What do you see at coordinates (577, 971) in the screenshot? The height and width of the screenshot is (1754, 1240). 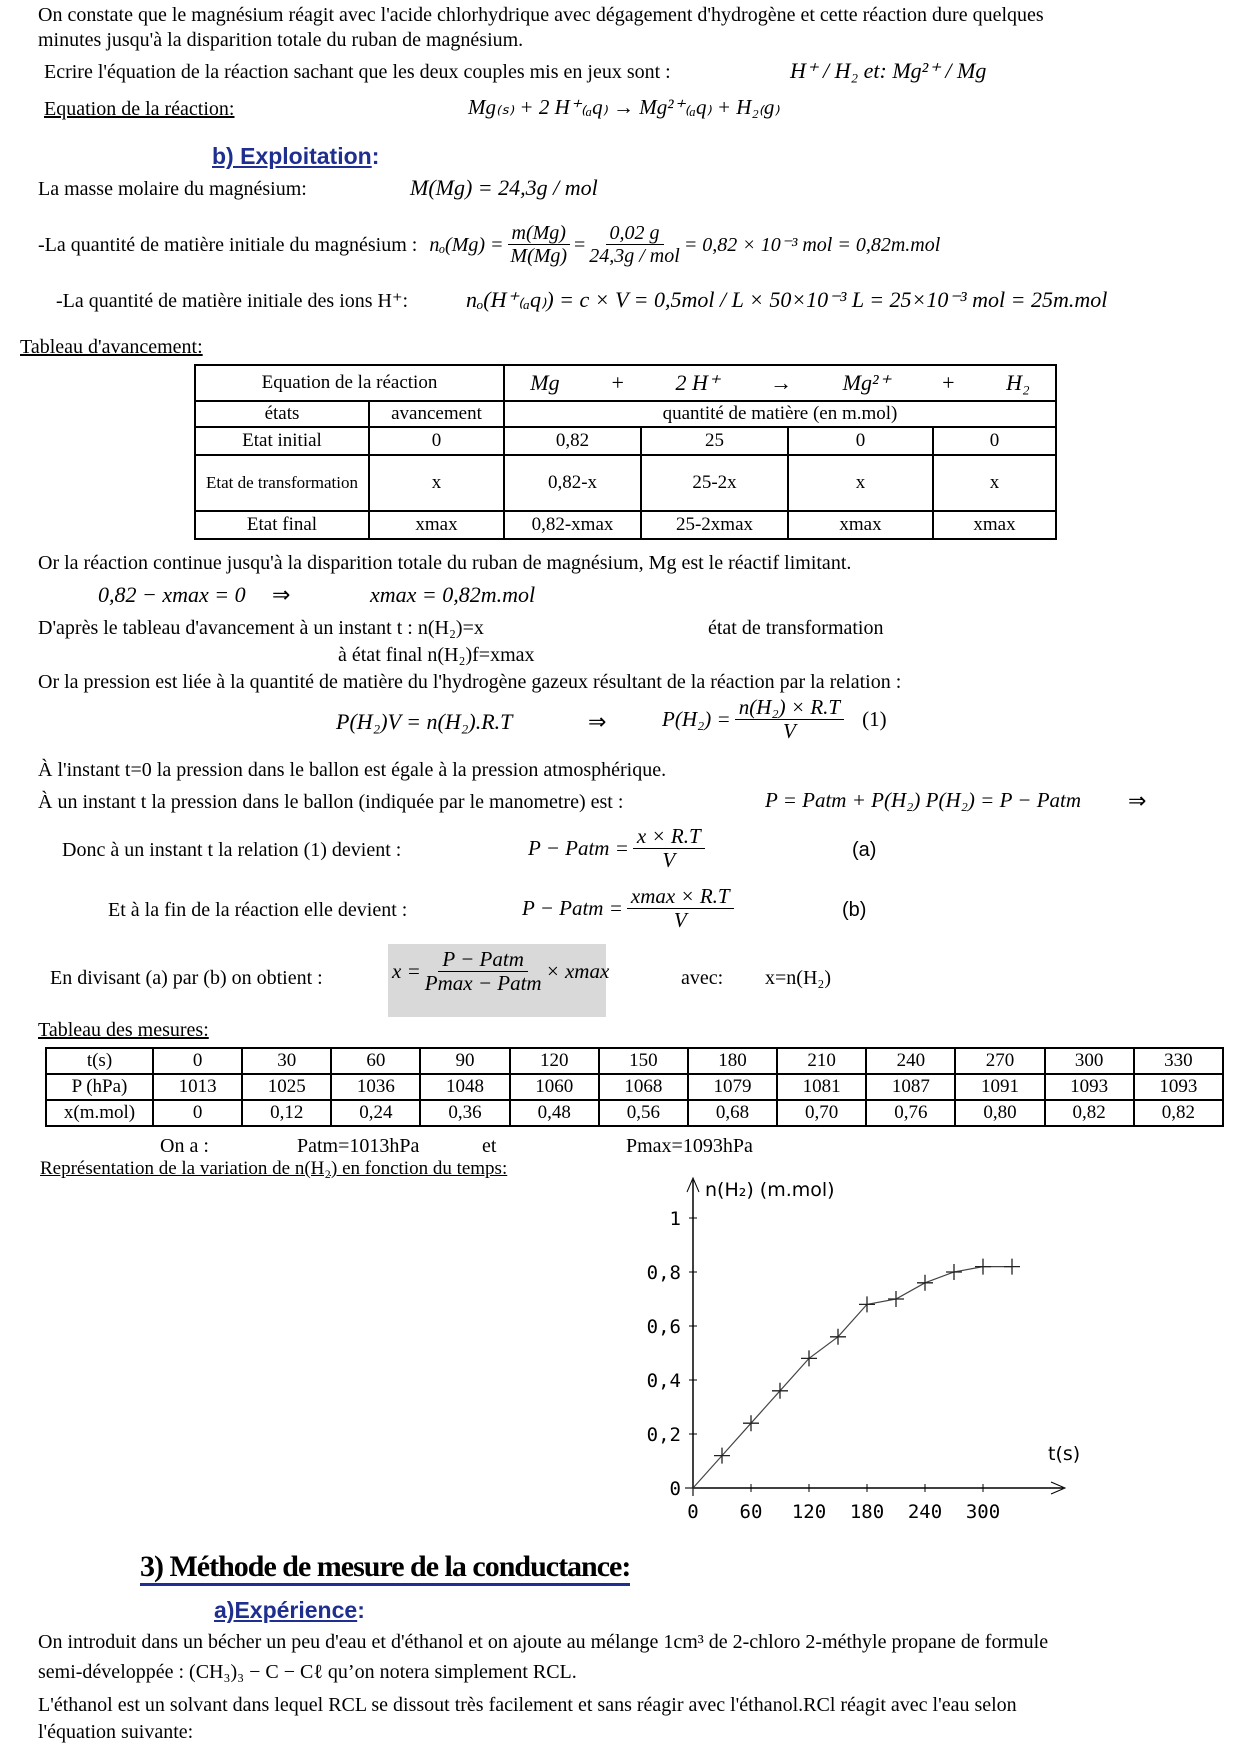 I see `div-rhs: × xmax` at bounding box center [577, 971].